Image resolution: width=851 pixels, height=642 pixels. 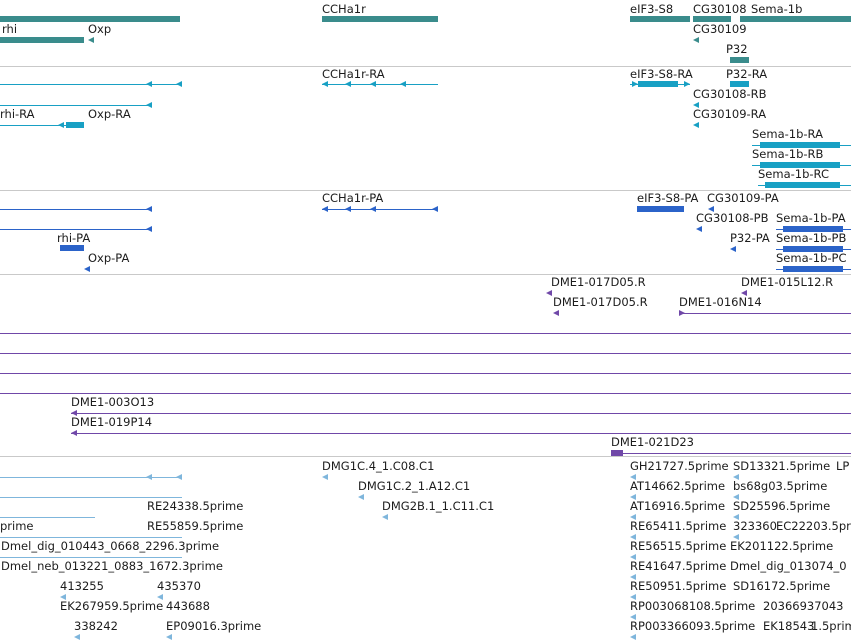 I want to click on est-label: AT14662.5prime, so click(x=678, y=486).